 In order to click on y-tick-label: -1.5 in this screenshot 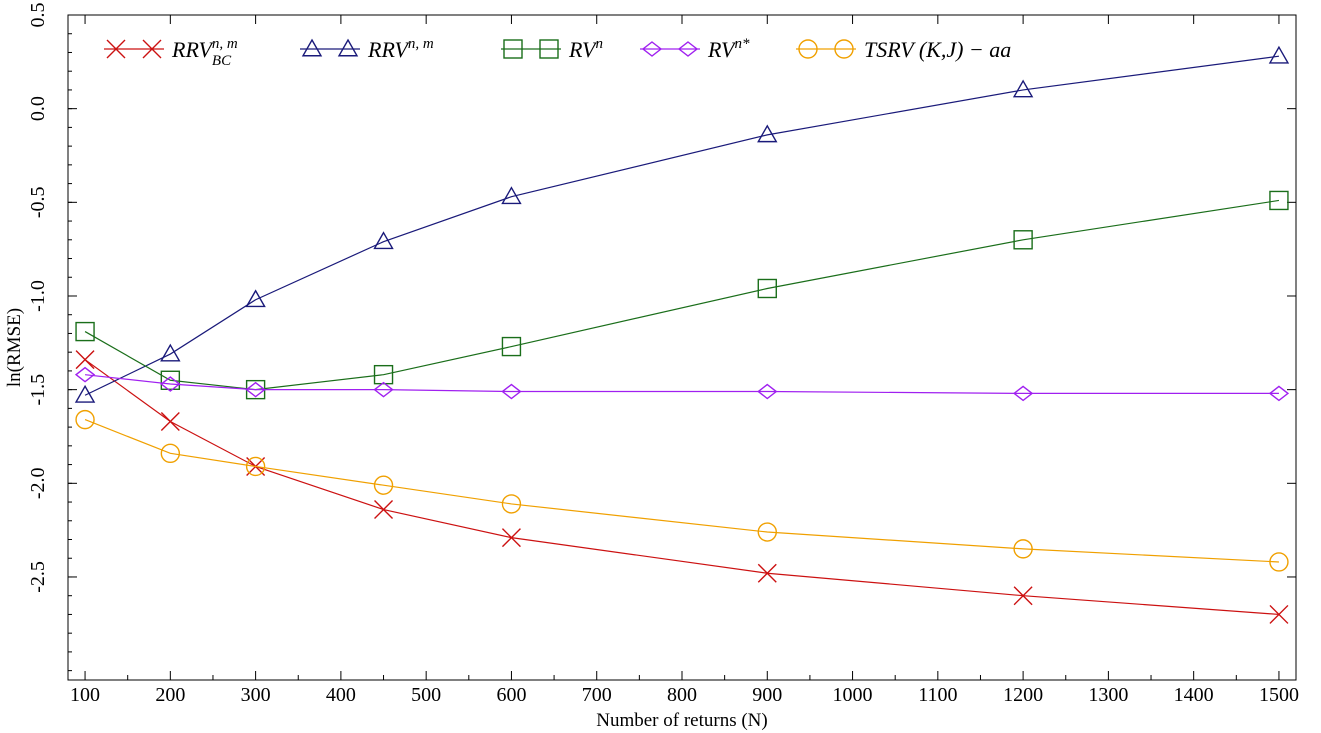, I will do `click(38, 390)`.